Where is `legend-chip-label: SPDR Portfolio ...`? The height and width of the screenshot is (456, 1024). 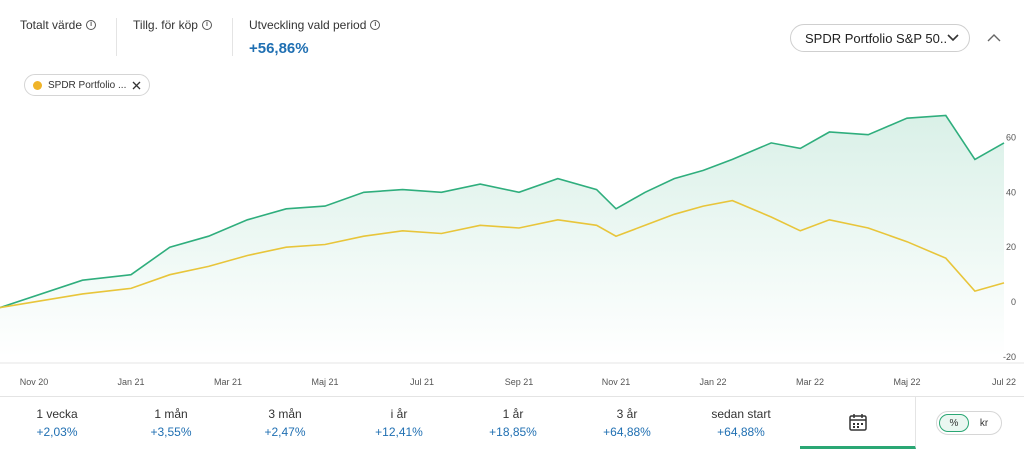
legend-chip-label: SPDR Portfolio ... is located at coordinates (87, 85).